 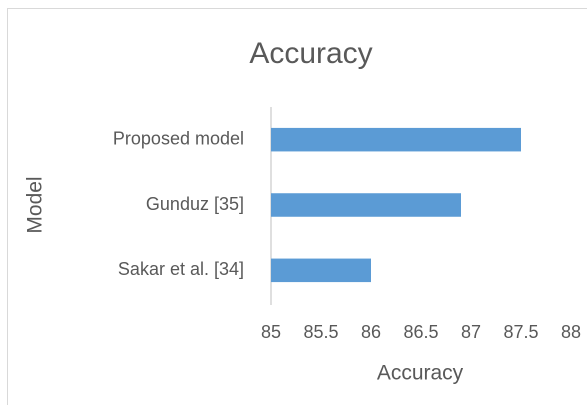 I want to click on x-tick-label: 86, so click(x=371, y=332).